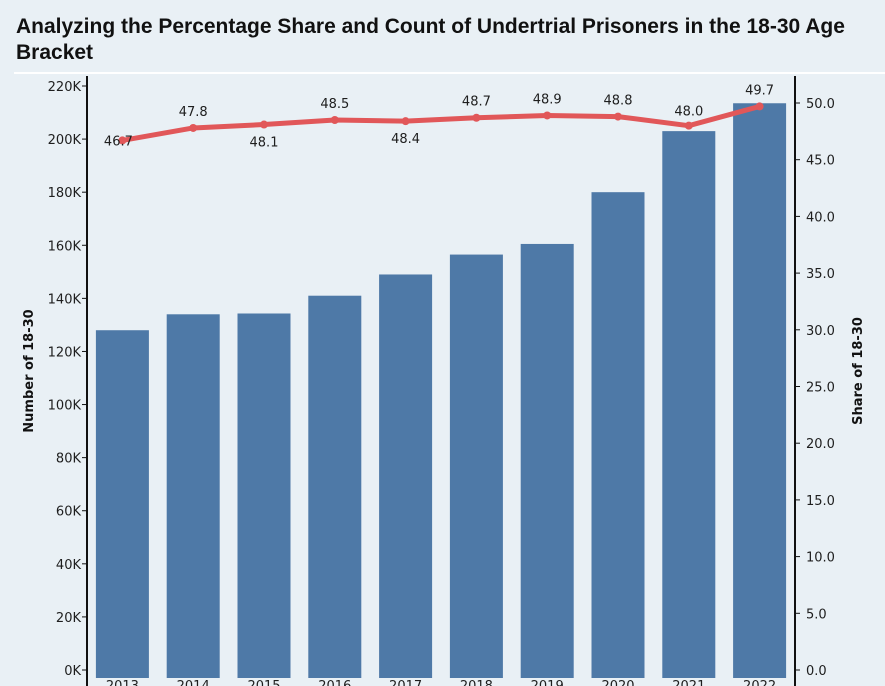 Image resolution: width=885 pixels, height=686 pixels. I want to click on x-tick-label: 2016, so click(334, 682).